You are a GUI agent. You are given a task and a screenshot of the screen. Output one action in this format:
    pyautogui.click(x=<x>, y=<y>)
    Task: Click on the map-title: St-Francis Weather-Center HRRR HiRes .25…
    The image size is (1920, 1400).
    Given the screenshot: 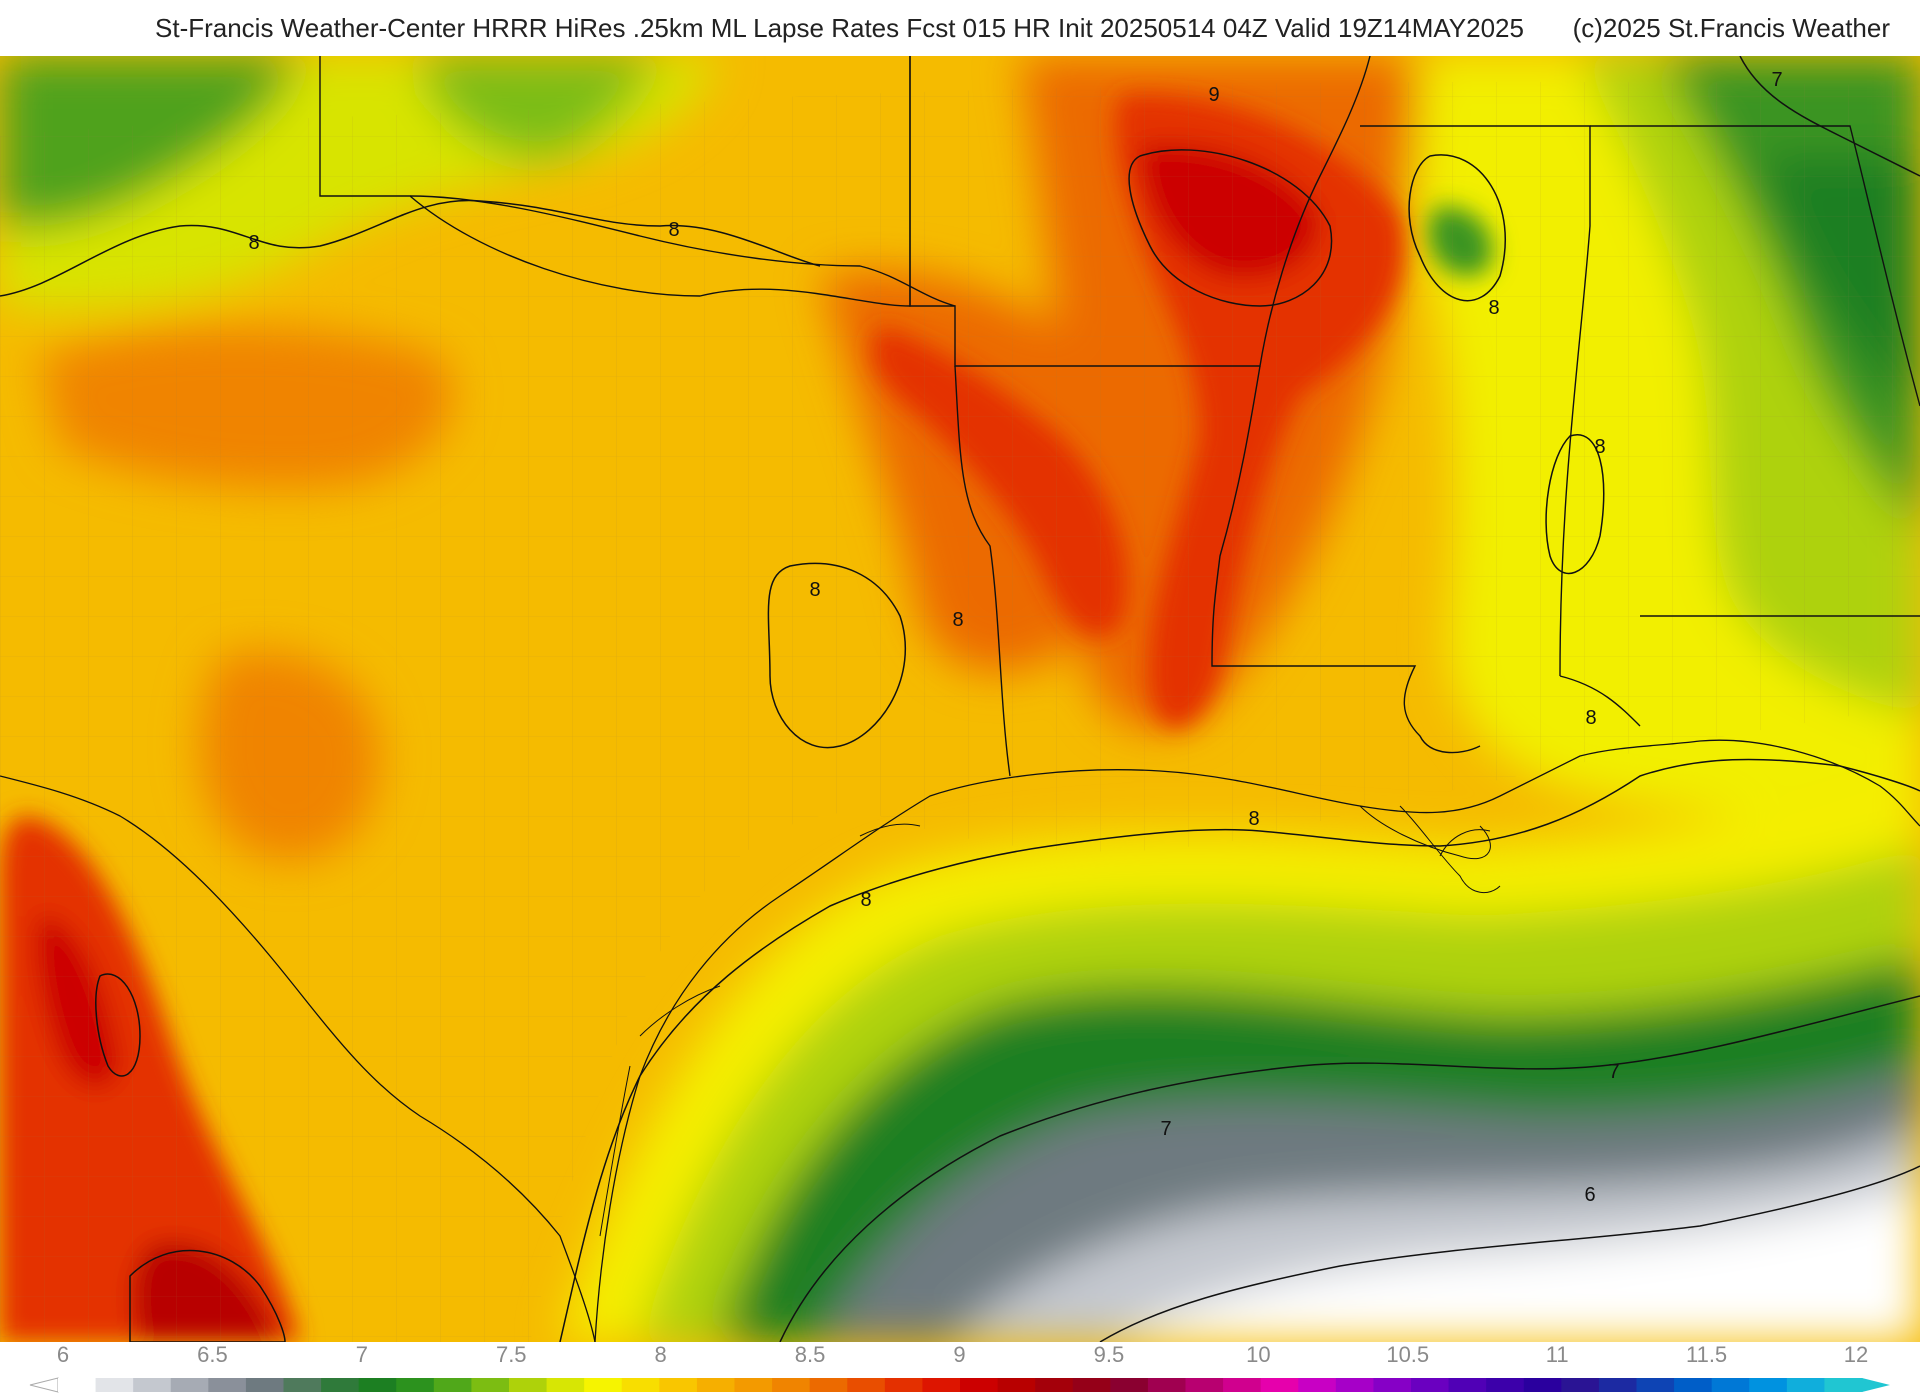 What is the action you would take?
    pyautogui.click(x=839, y=27)
    